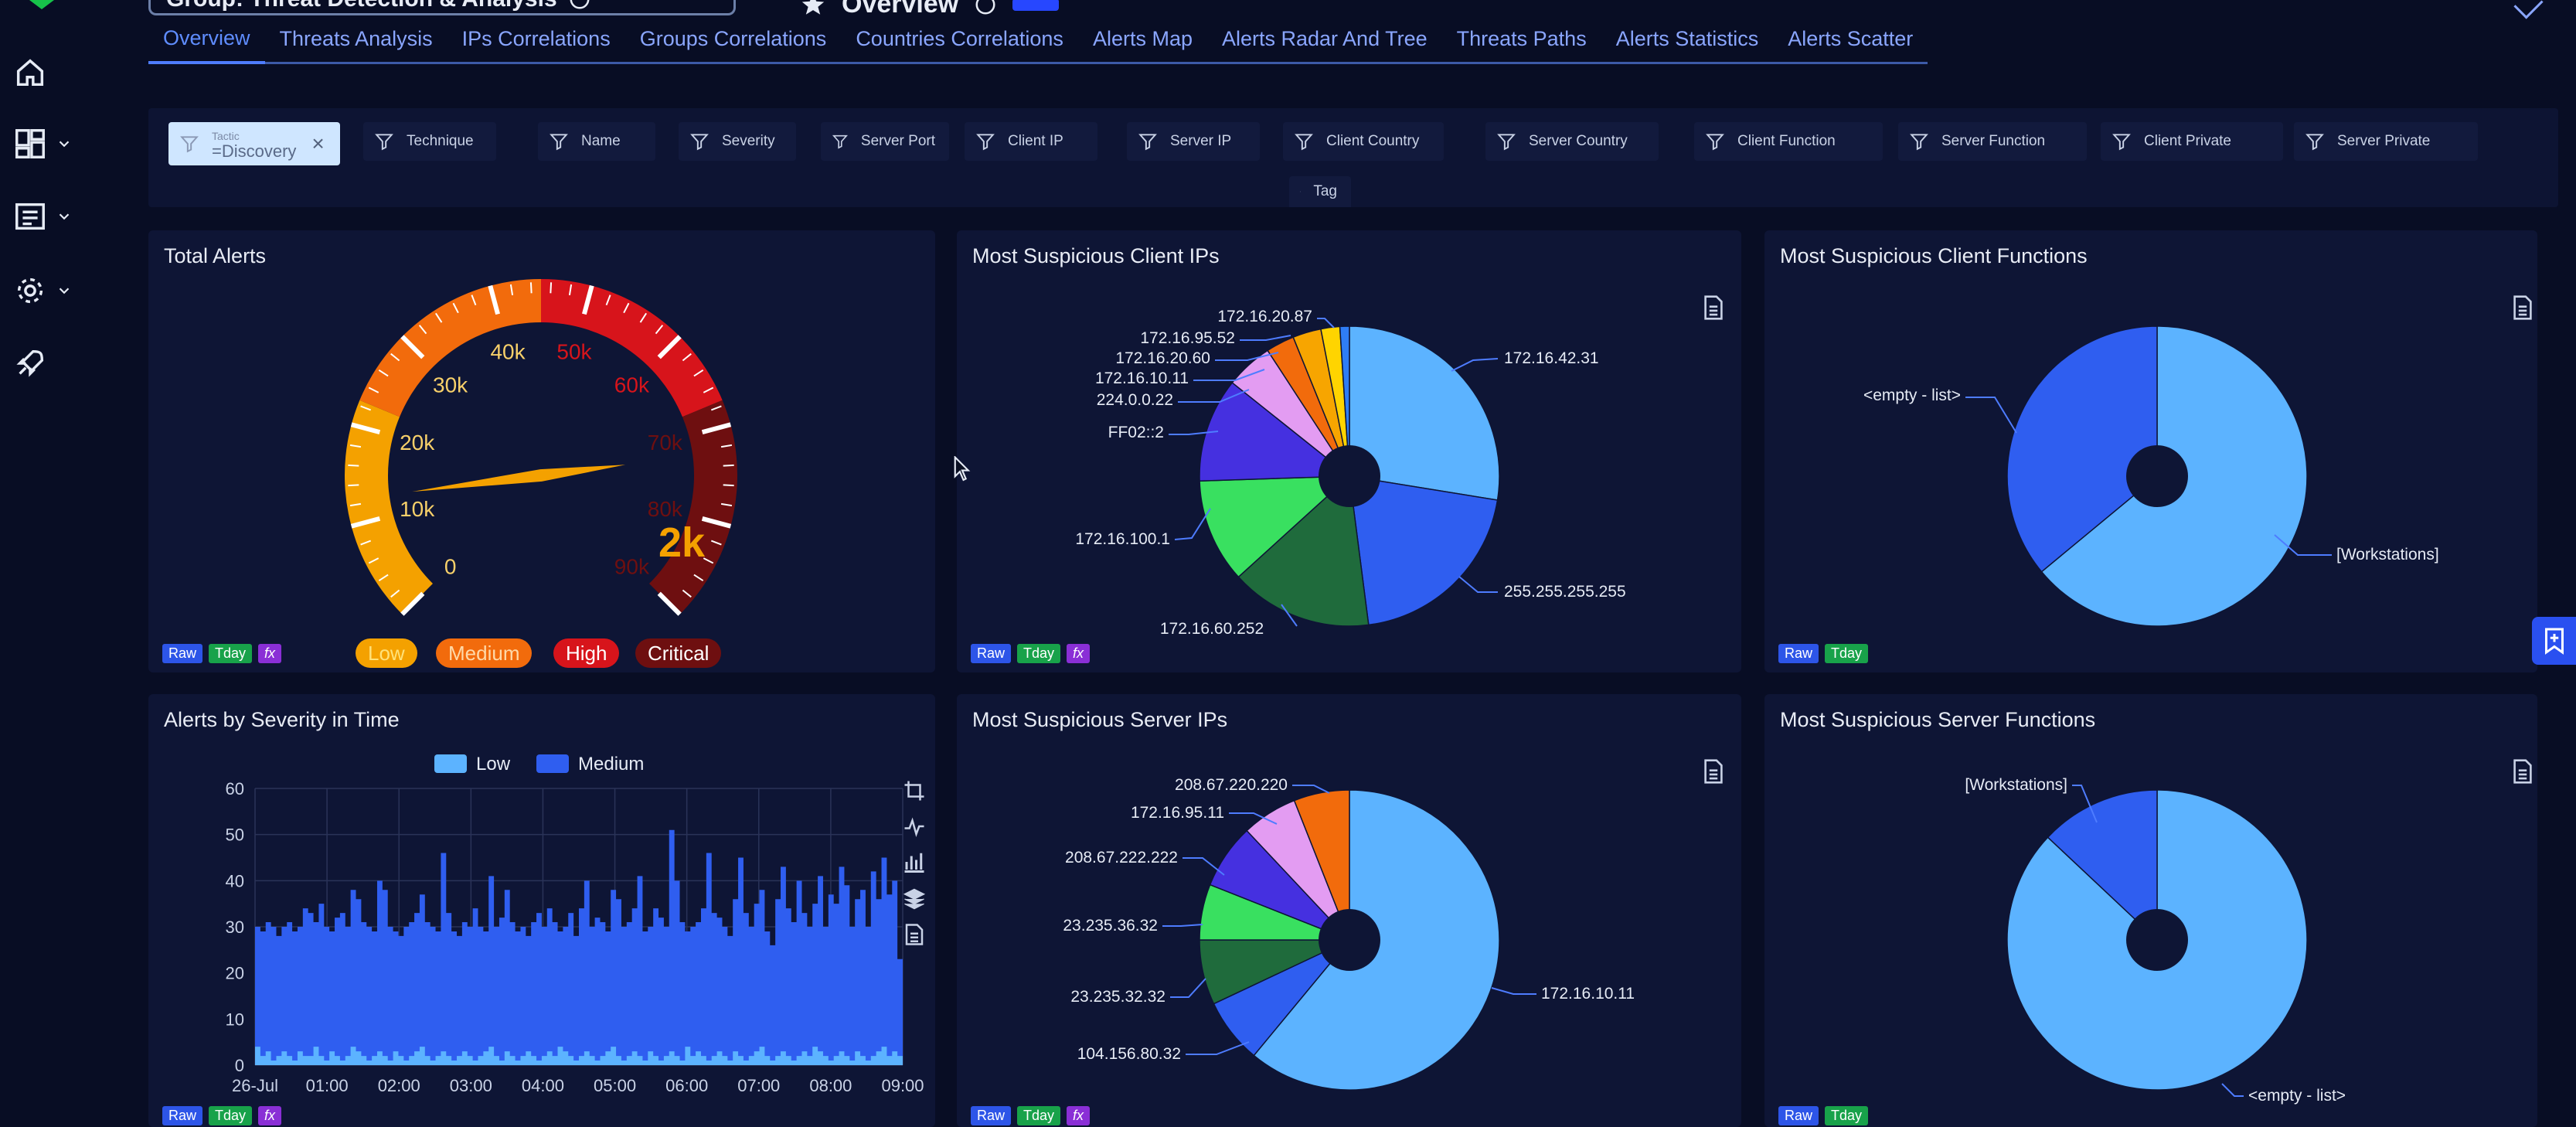 This screenshot has height=1127, width=2576. I want to click on new-badge, so click(1036, 6).